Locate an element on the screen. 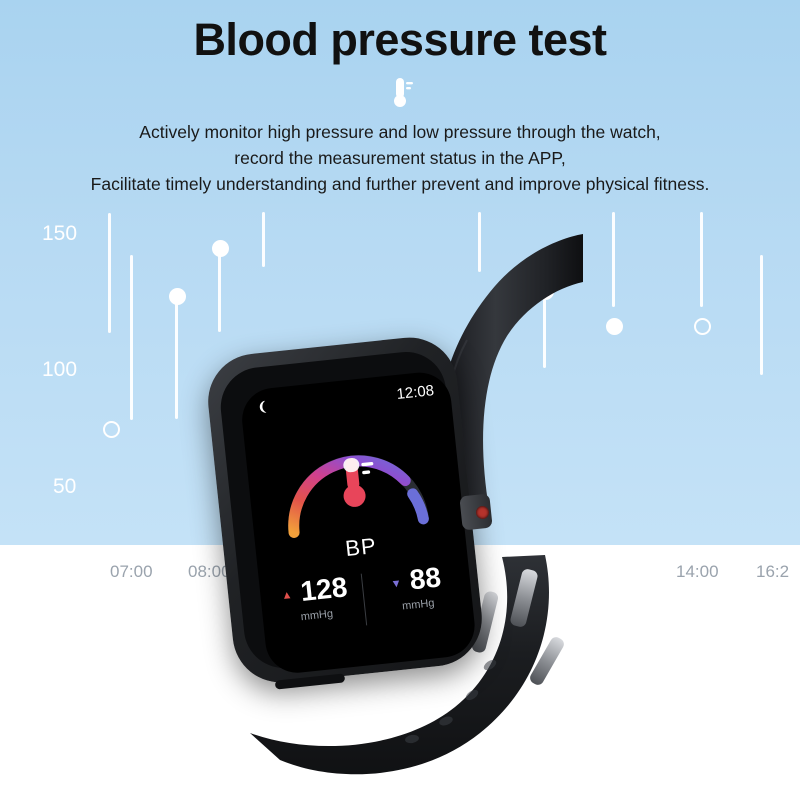  watch-case-inner: 12:08 is located at coordinates (347, 512).